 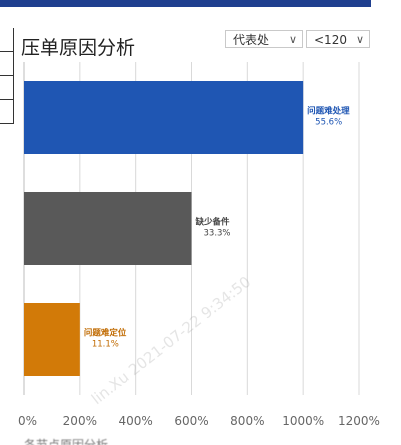 I want to click on x-tick-label: 400%, so click(x=136, y=421).